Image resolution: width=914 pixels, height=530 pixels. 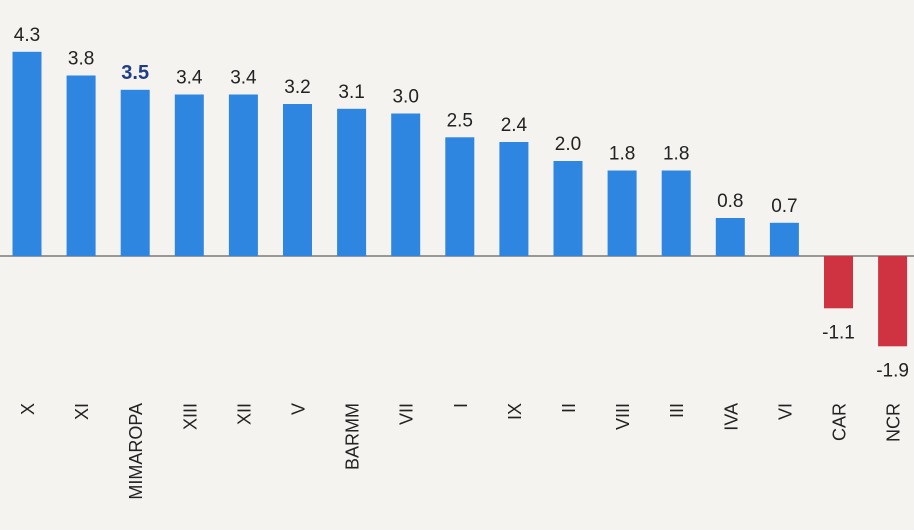 I want to click on category-label-ix: IX, so click(x=515, y=411).